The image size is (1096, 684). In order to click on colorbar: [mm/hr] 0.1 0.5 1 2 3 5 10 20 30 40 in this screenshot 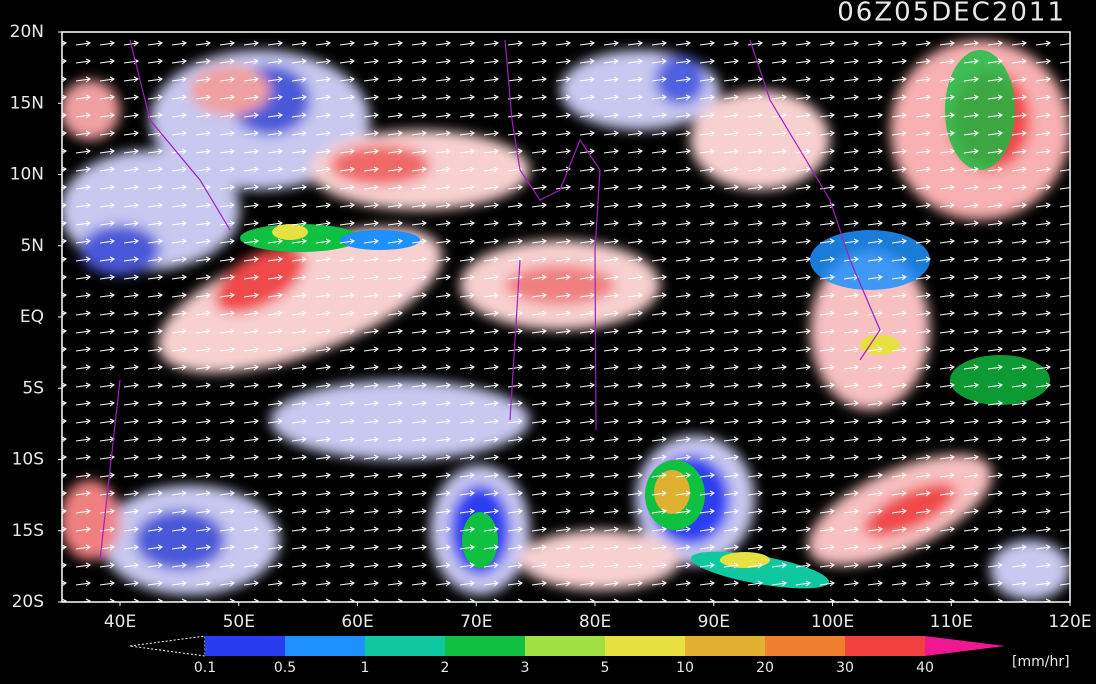, I will do `click(599, 655)`.